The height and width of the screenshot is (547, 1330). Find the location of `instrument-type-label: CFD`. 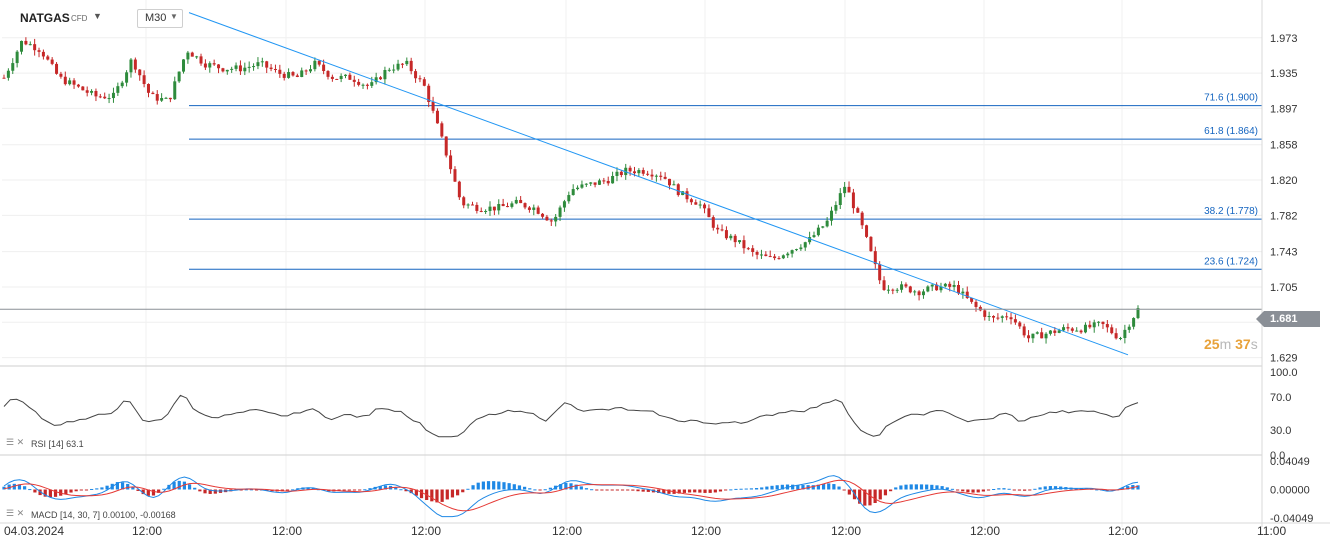

instrument-type-label: CFD is located at coordinates (79, 18).